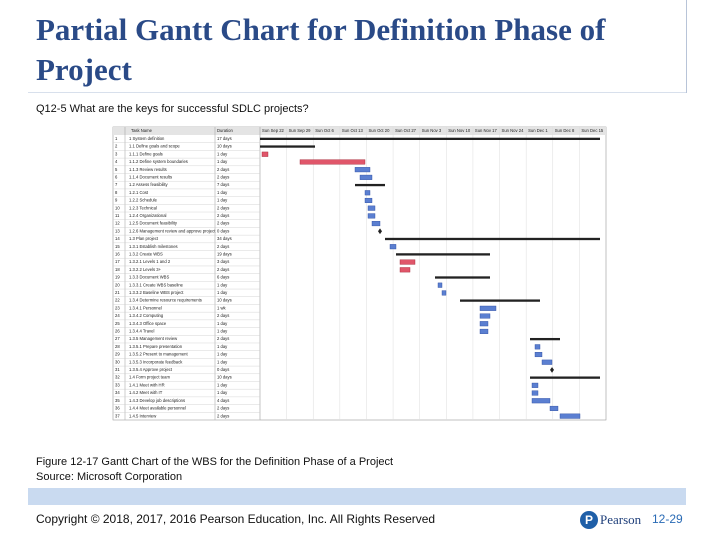  I want to click on task-name: 1.3.2.2 Levels 3+, so click(145, 269).